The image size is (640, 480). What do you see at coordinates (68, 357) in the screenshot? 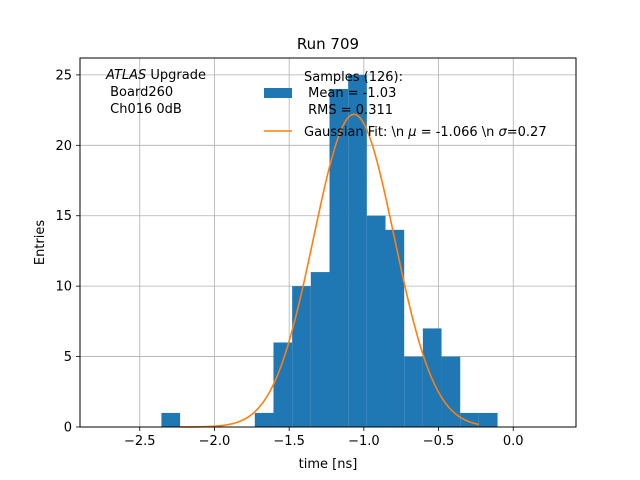
I see `y-tick-label: 5` at bounding box center [68, 357].